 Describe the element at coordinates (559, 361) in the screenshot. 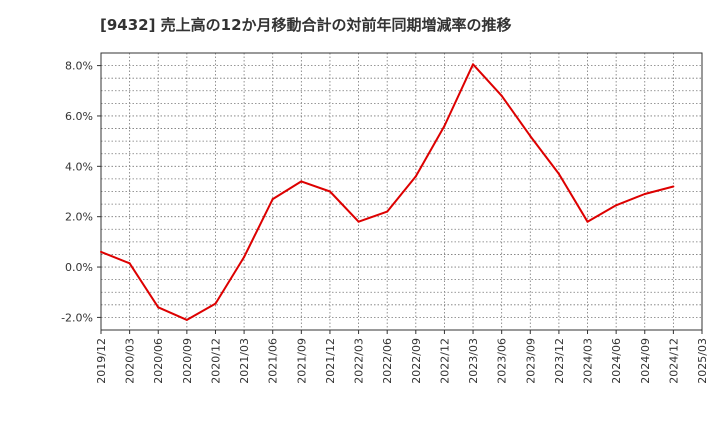

I see `x-tick-label: 2023/12` at that location.